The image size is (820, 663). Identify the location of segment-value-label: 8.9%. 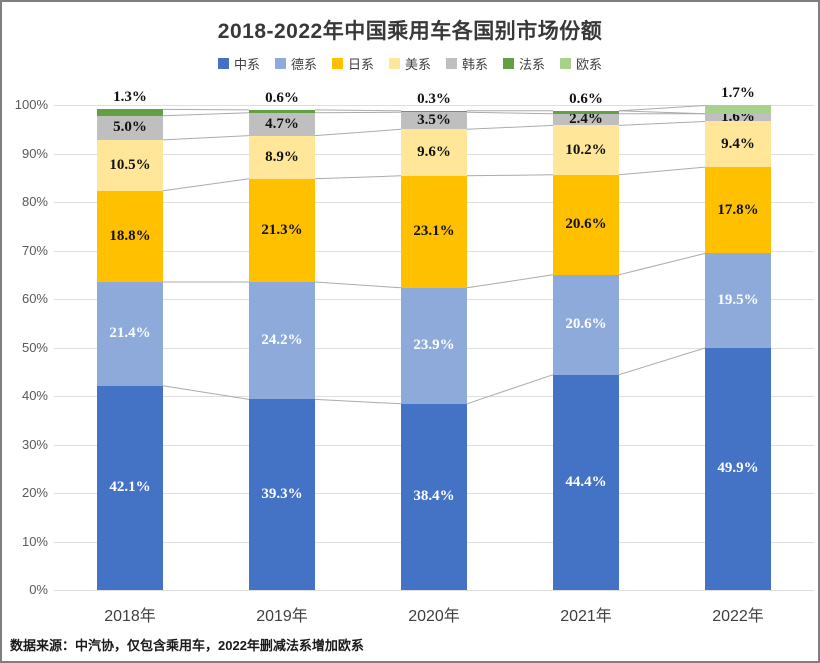
(282, 156).